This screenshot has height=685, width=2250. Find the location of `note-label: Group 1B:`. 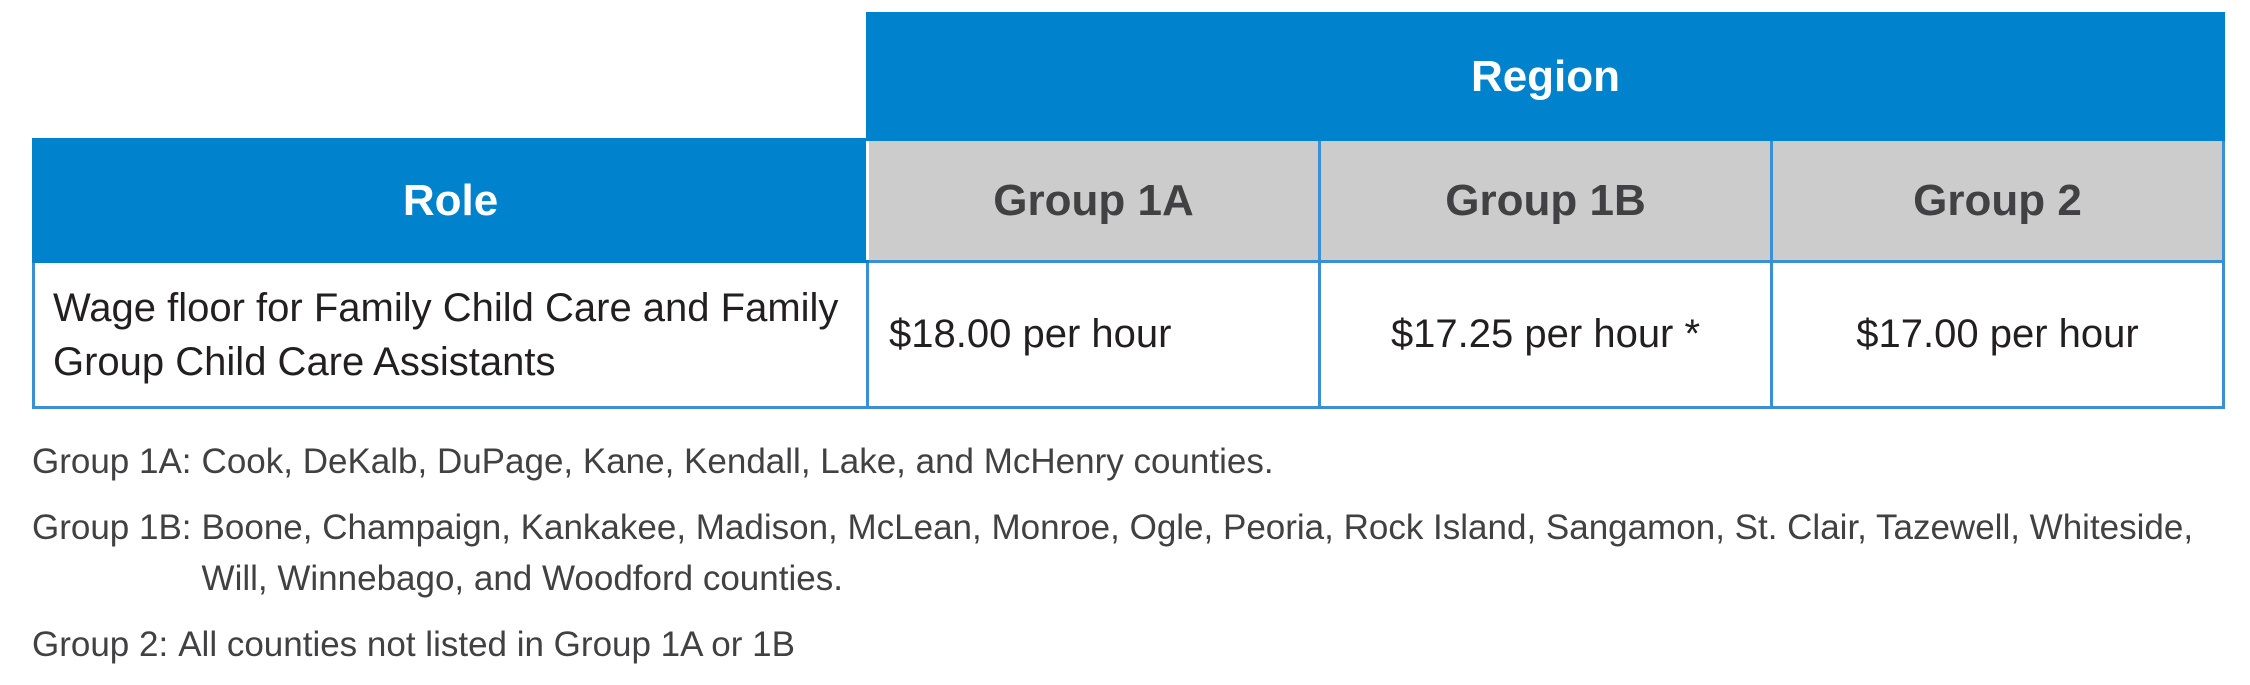

note-label: Group 1B: is located at coordinates (112, 527).